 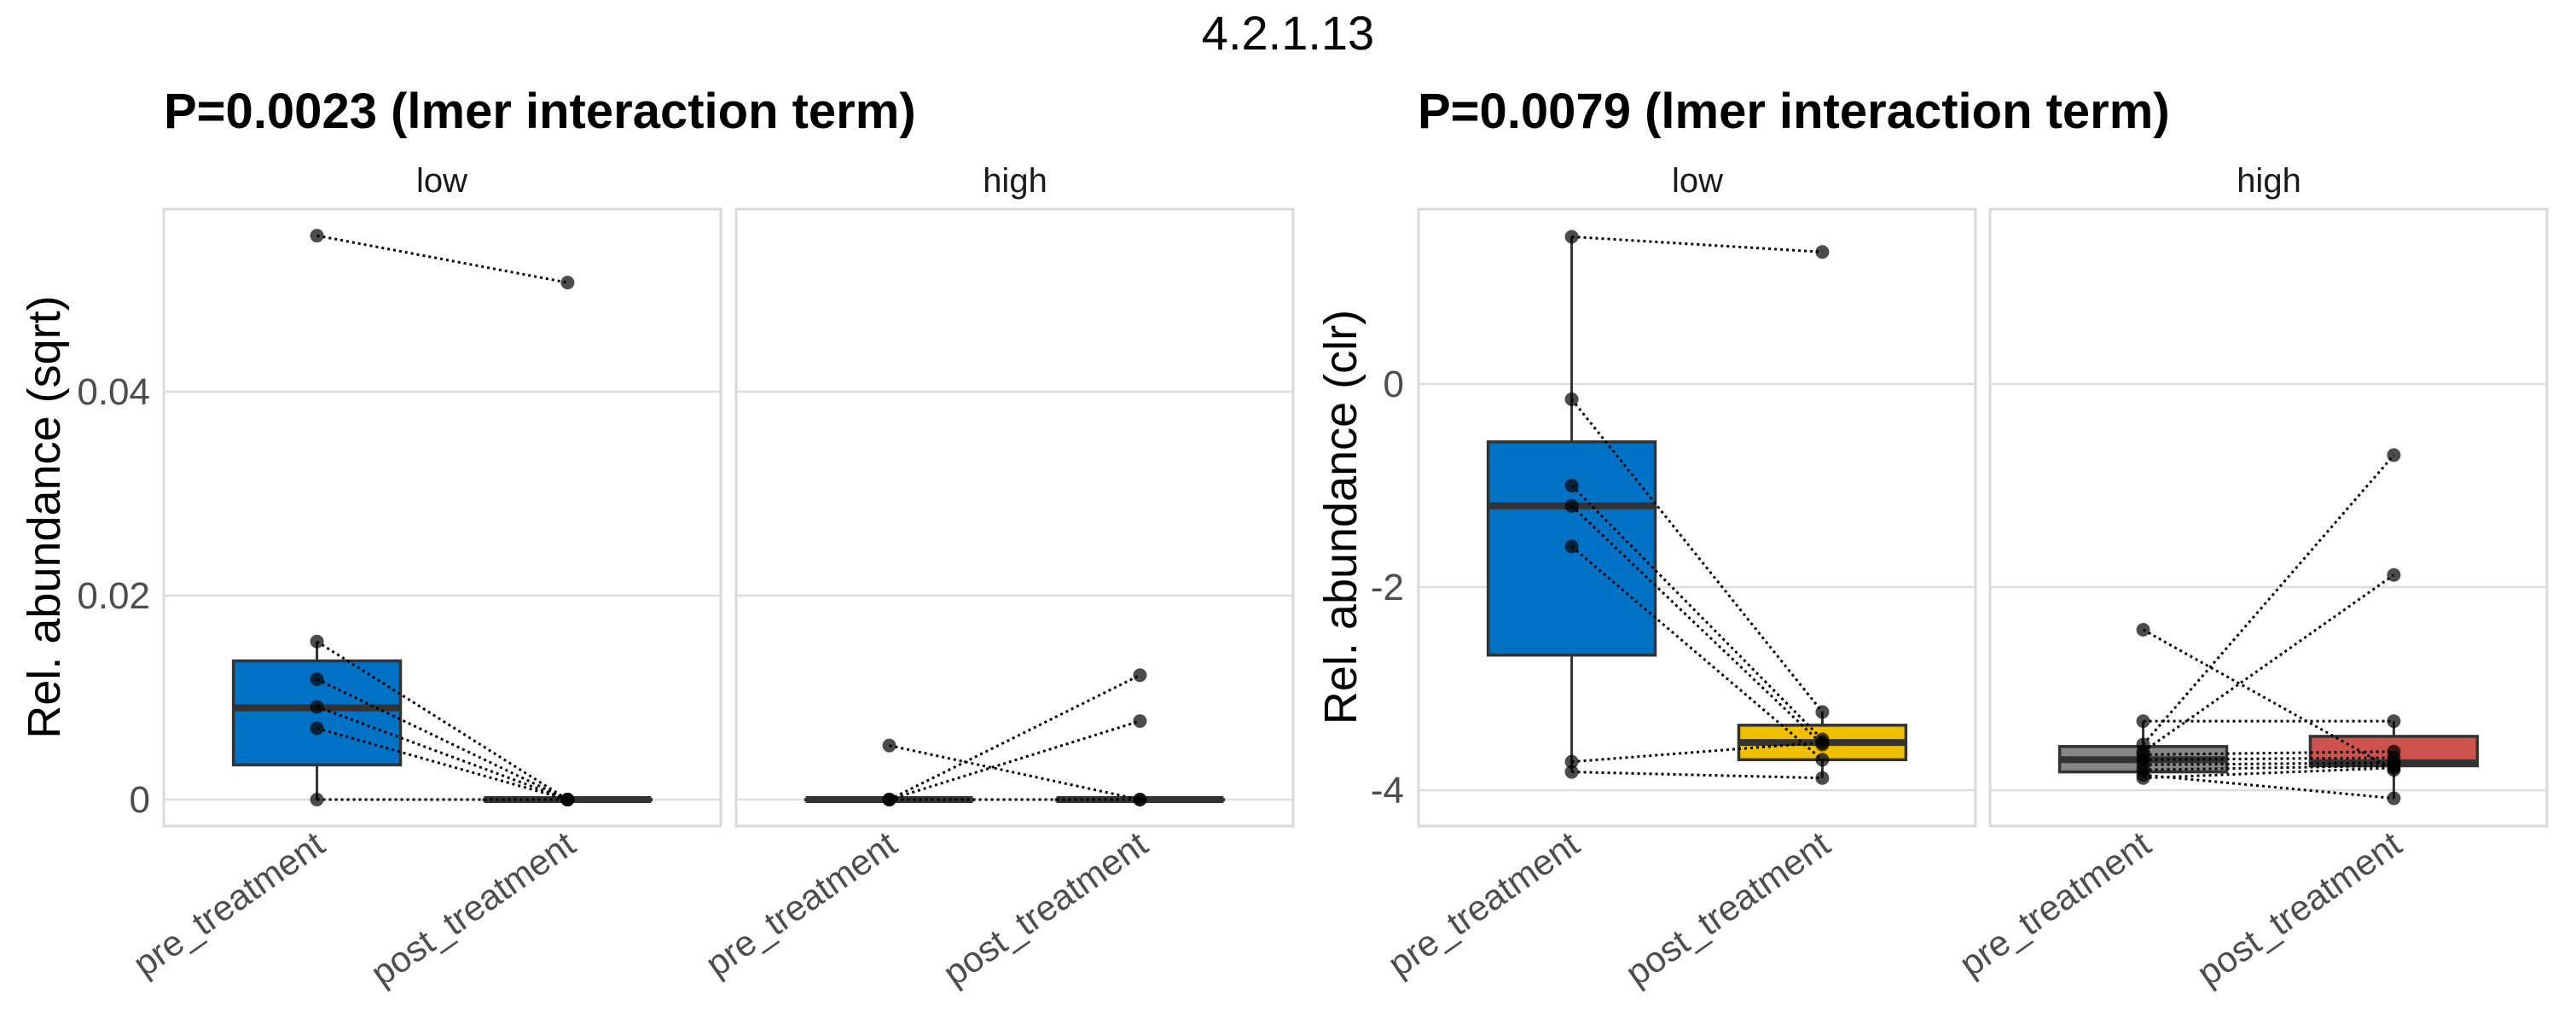 I want to click on plot-title-left: P=0.0023 (lmer interaction term), so click(x=540, y=112).